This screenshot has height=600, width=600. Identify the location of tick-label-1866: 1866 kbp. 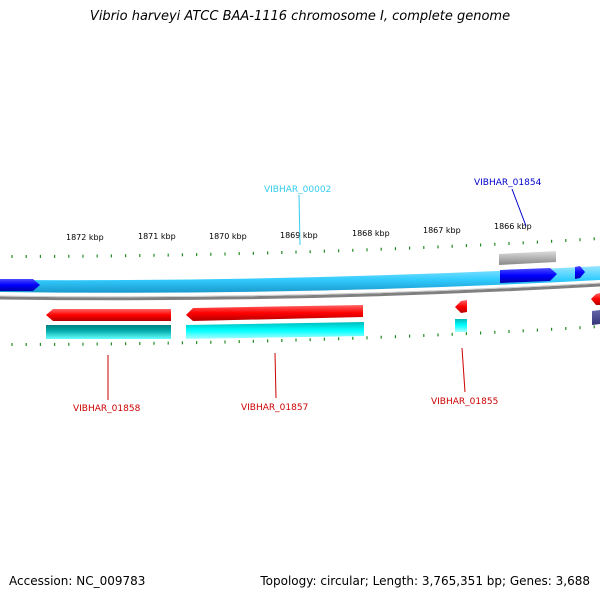
(513, 226).